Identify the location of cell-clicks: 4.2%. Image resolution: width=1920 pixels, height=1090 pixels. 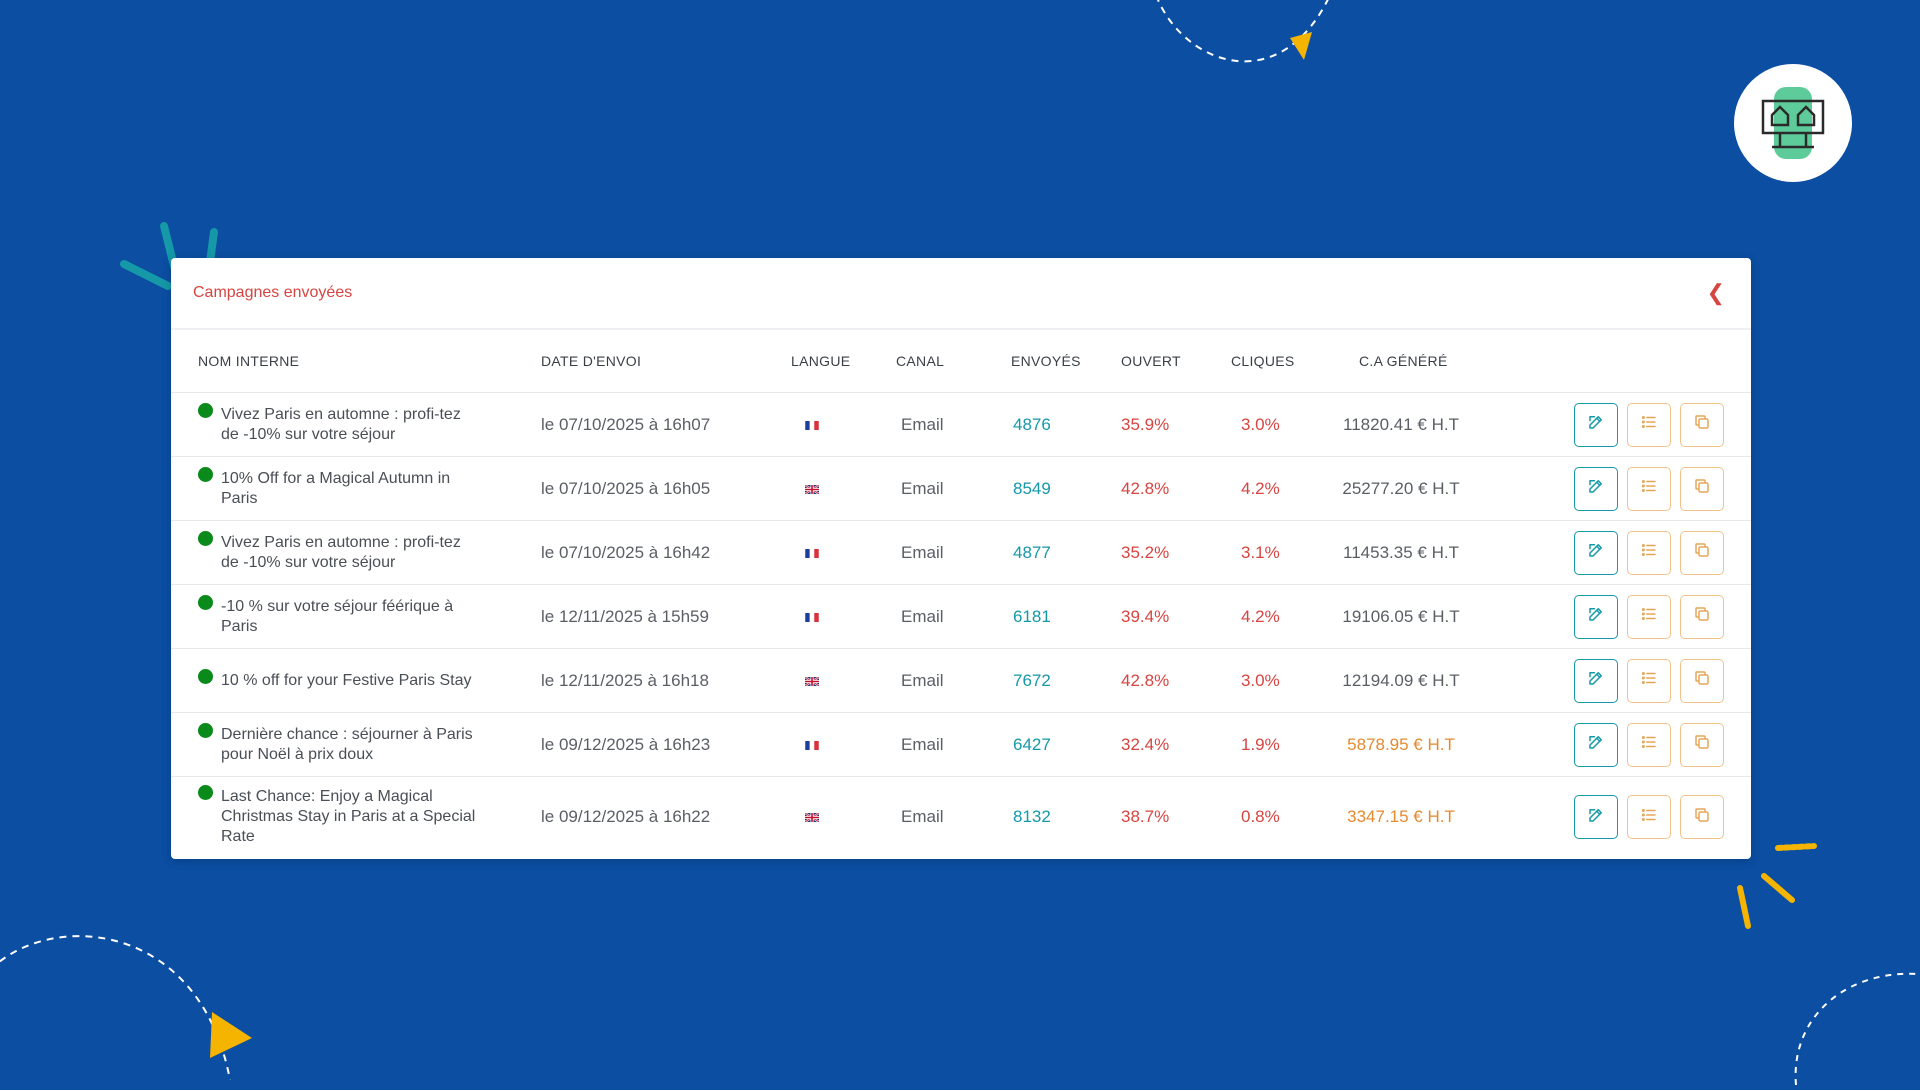
(1266, 616).